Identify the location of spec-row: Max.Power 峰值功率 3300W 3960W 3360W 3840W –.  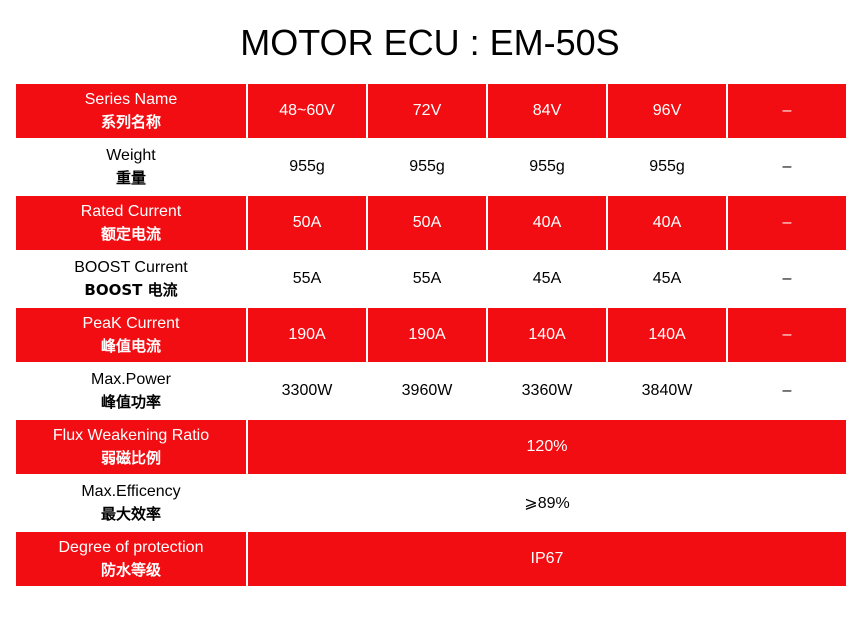
(431, 391).